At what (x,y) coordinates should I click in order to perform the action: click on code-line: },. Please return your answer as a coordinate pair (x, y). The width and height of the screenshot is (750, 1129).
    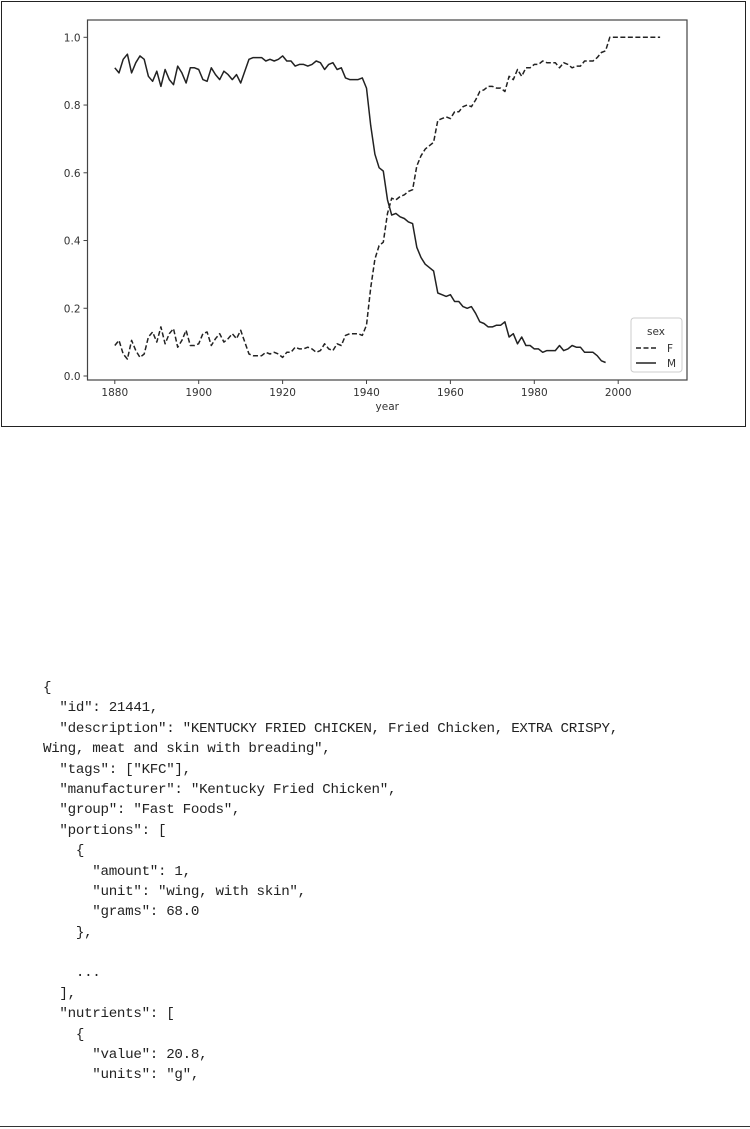
    Looking at the image, I should click on (68, 932).